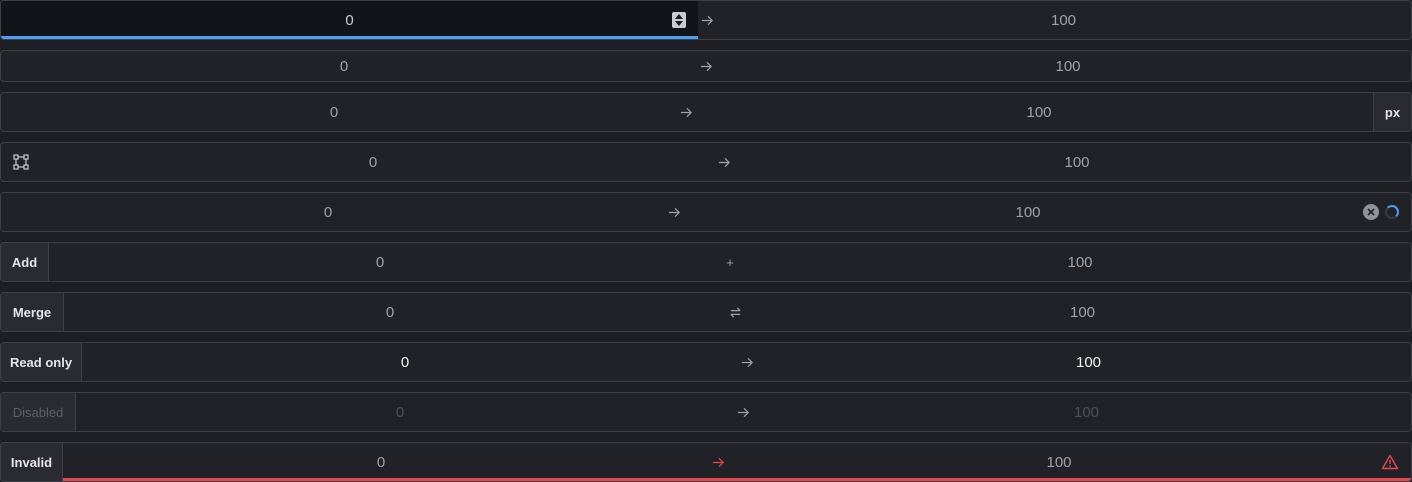  I want to click on invalid-indicator, so click(737, 479).